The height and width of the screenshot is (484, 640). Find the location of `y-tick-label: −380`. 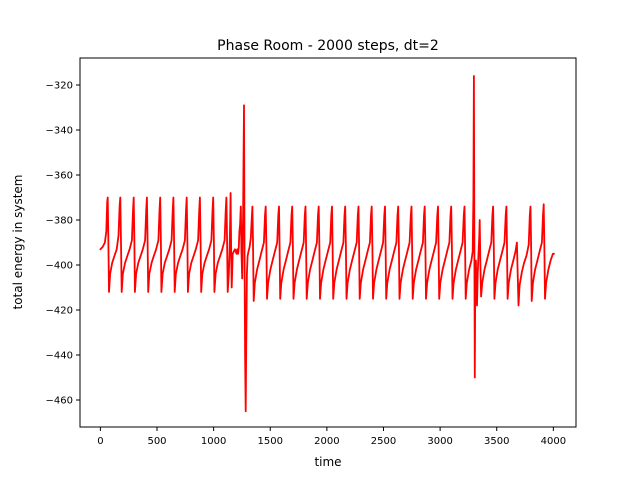

y-tick-label: −380 is located at coordinates (59, 221).